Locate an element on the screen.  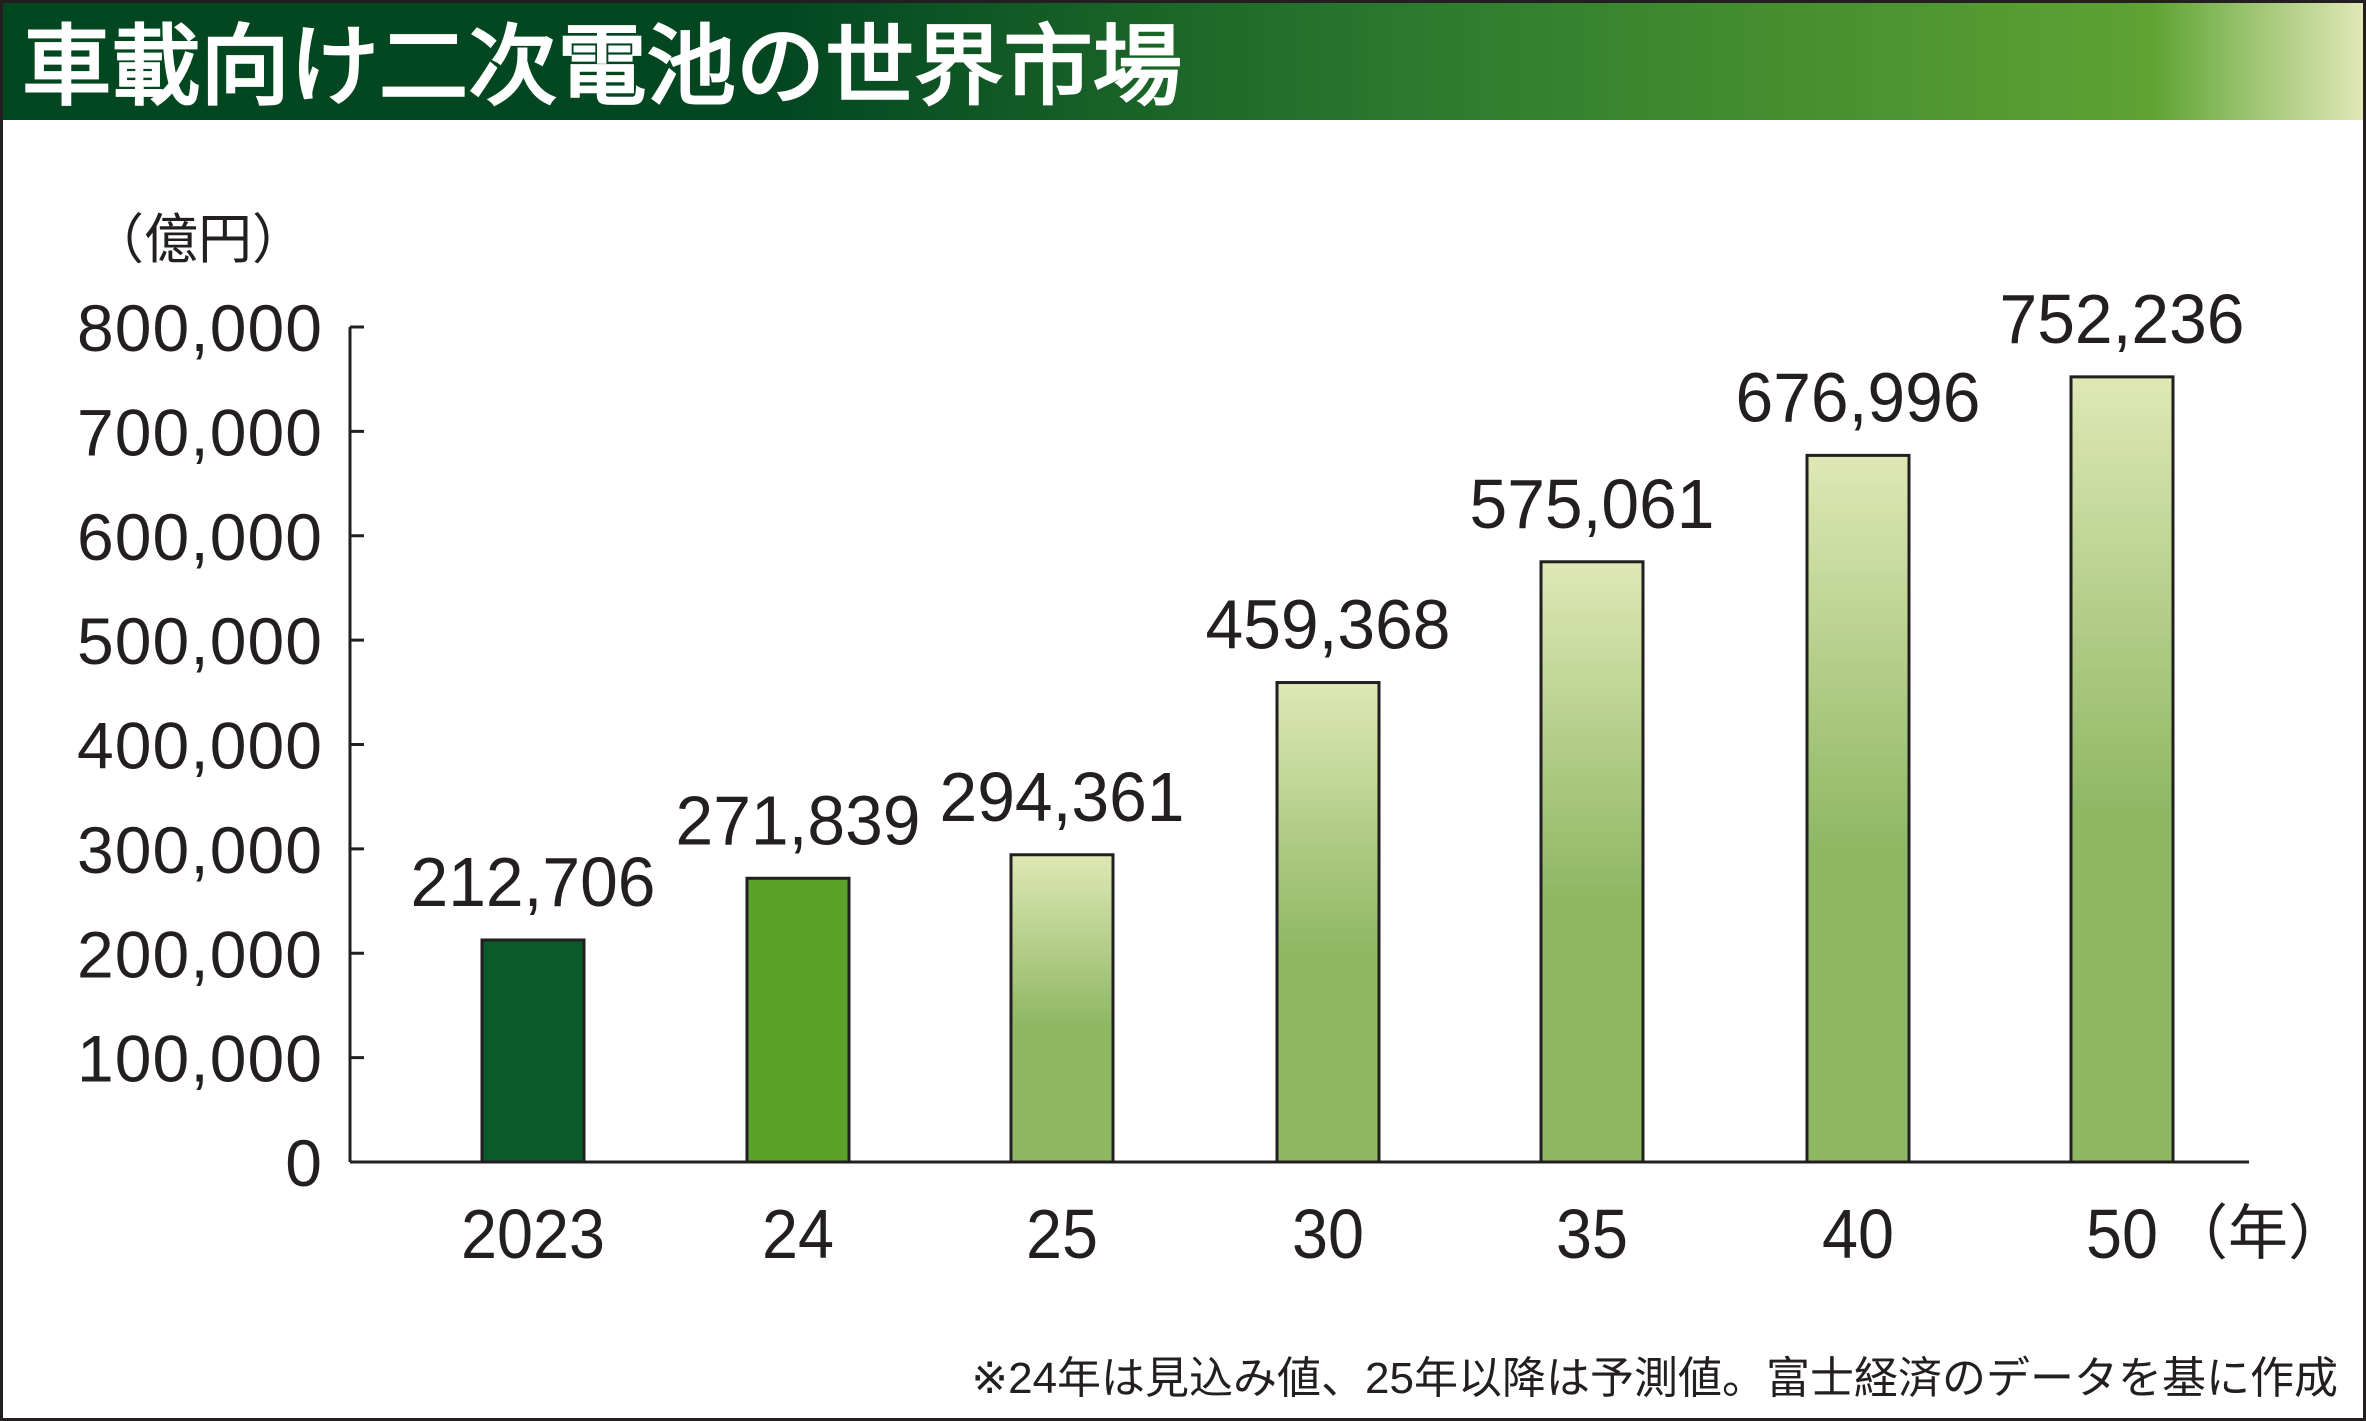
y-tick-label: 400,000 is located at coordinates (199, 746).